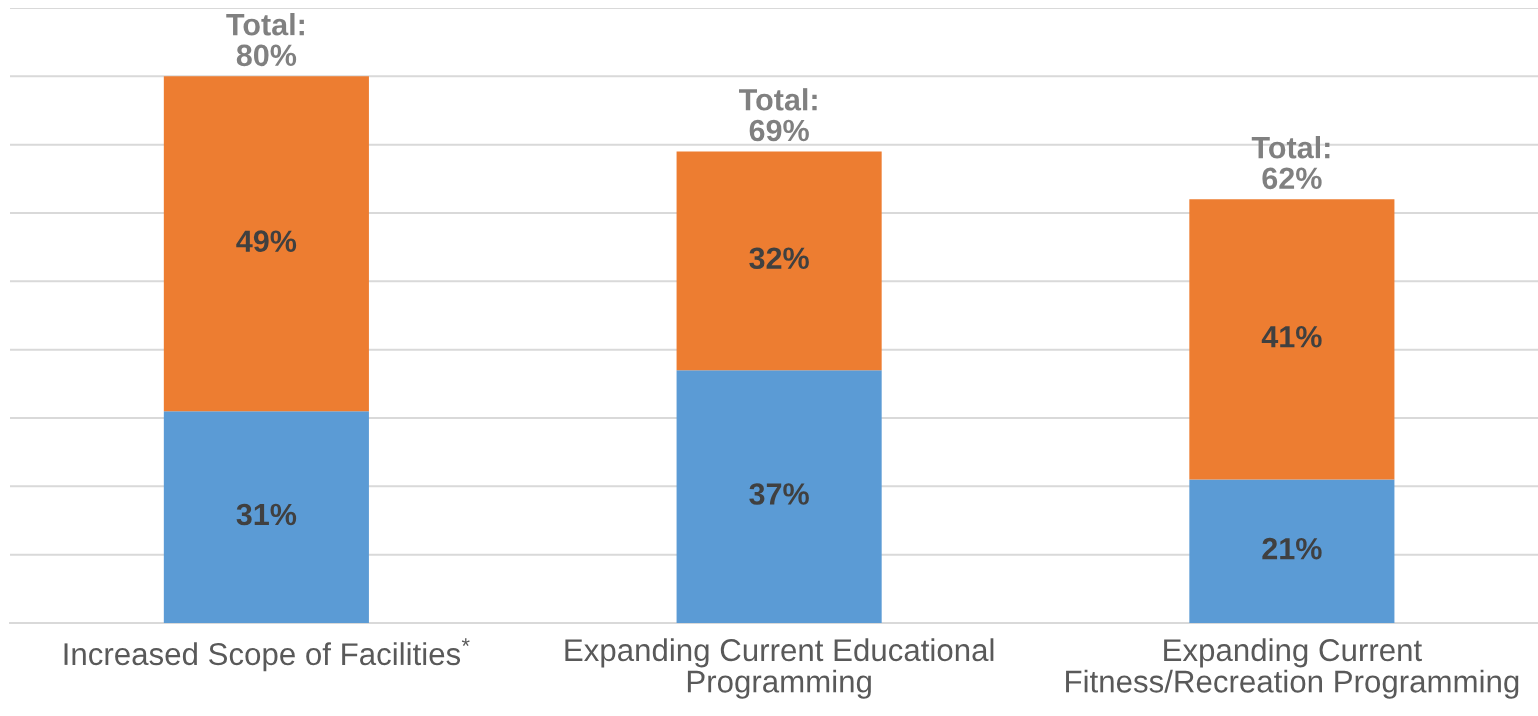  I want to click on x-tick-label: Expanding Current Fitness/Recreation Programming, so click(1292, 668).